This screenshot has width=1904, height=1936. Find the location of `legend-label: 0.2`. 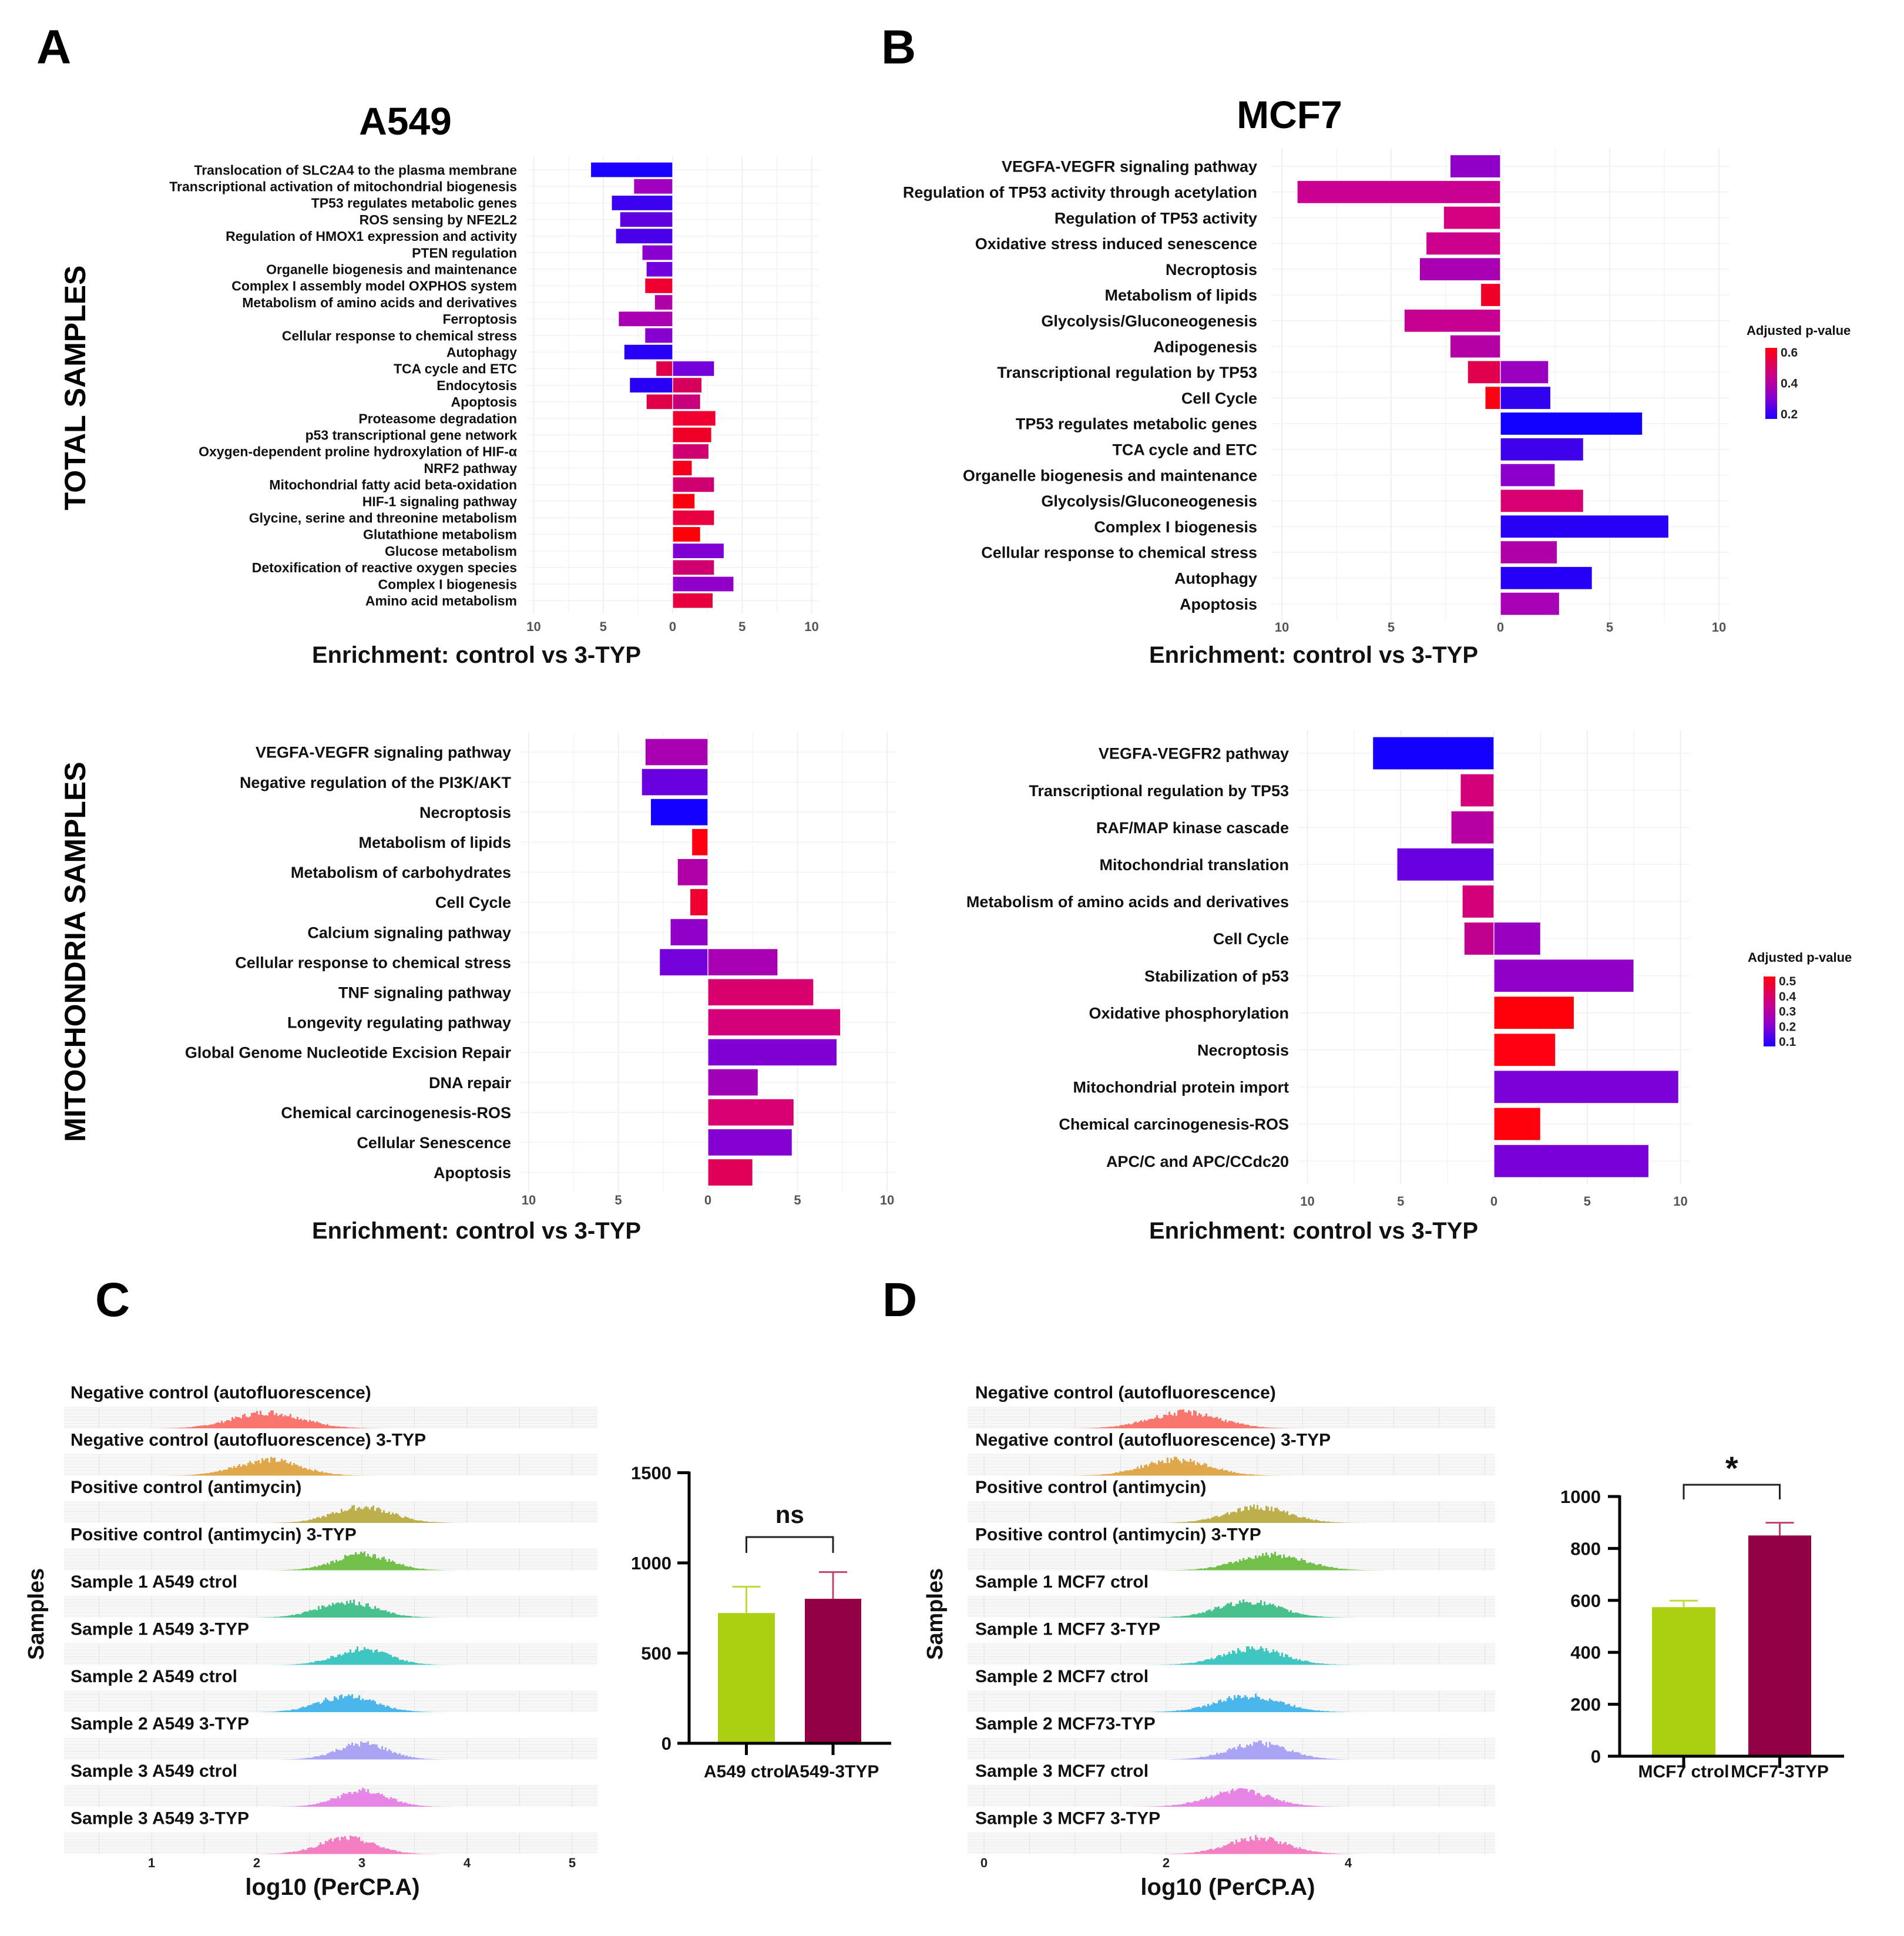

legend-label: 0.2 is located at coordinates (1789, 414).